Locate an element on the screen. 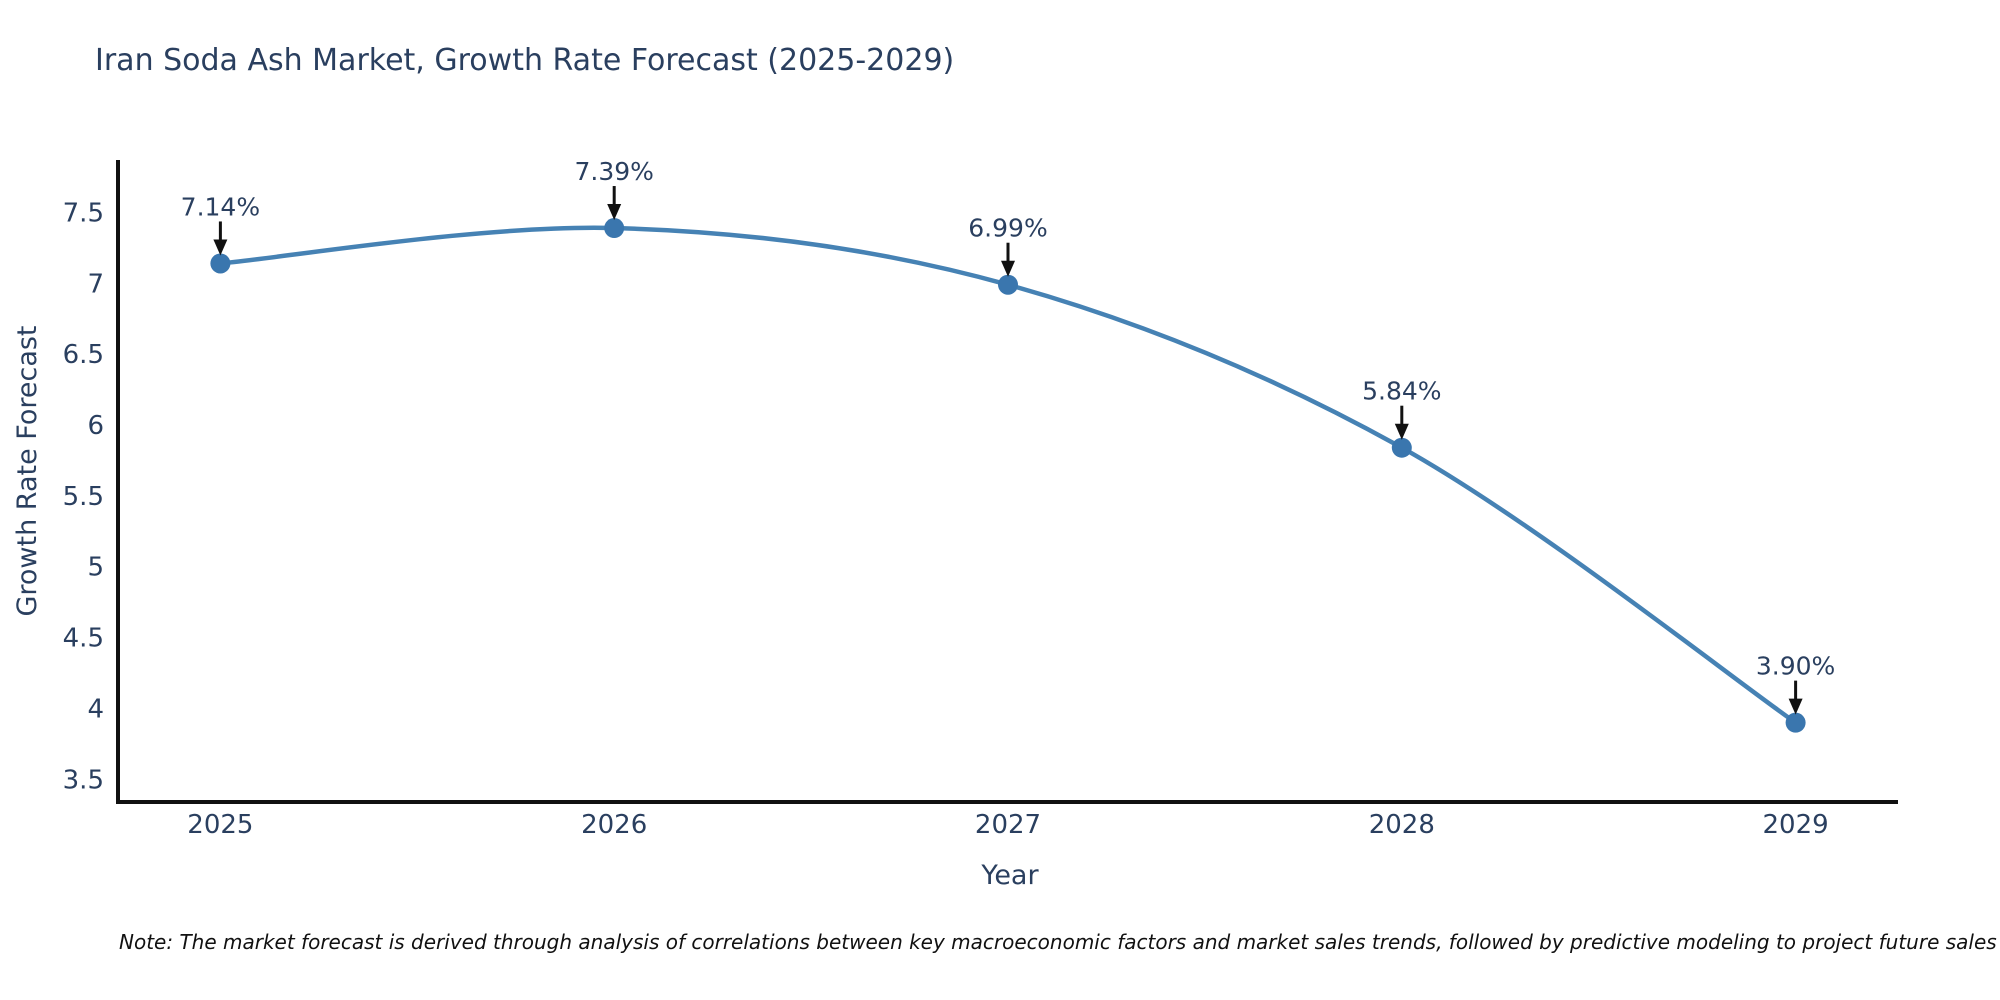 The width and height of the screenshot is (2000, 1000). annotation-label: 5.84% is located at coordinates (1401, 391).